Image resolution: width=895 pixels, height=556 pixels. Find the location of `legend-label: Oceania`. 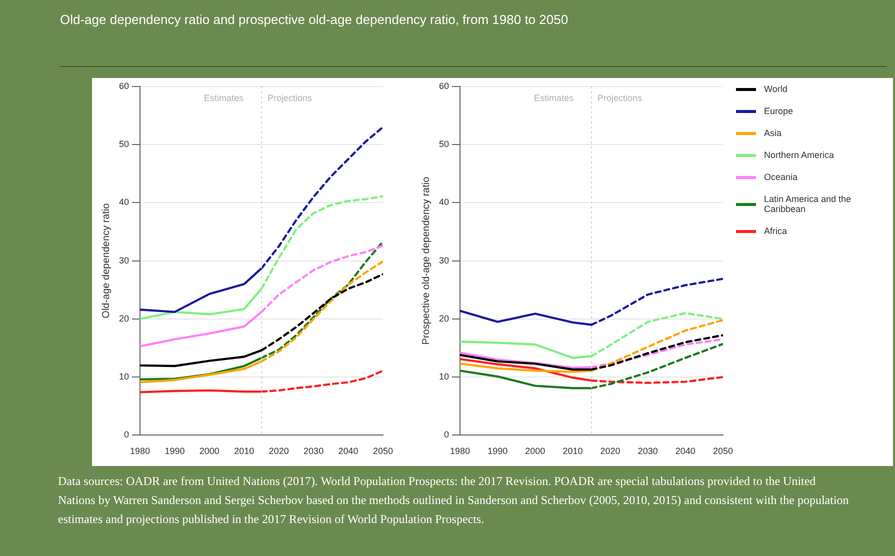

legend-label: Oceania is located at coordinates (781, 177).